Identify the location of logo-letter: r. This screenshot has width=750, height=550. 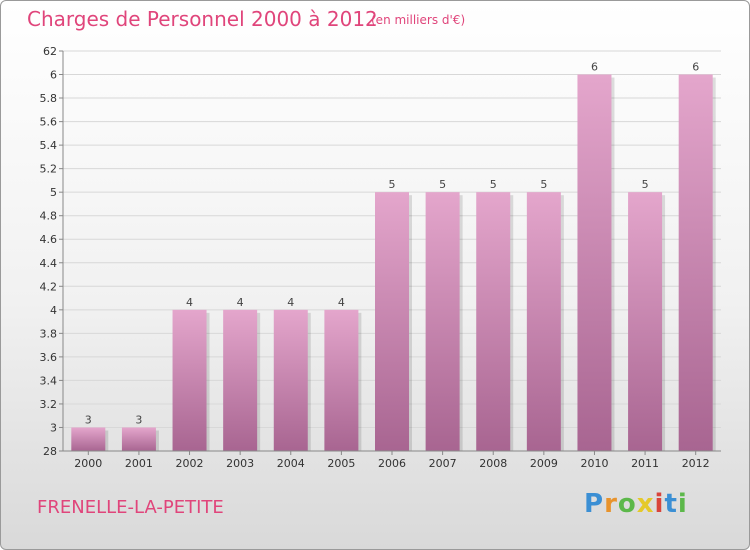
(611, 504).